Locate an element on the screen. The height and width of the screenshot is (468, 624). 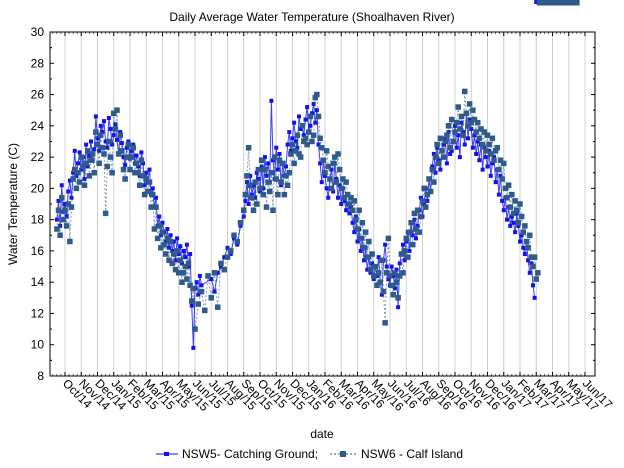
x-axis-label: date is located at coordinates (322, 434).